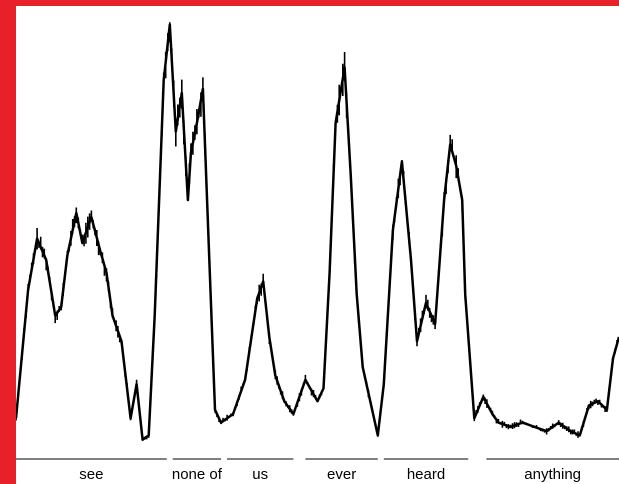  Describe the element at coordinates (426, 474) in the screenshot. I see `word-label-4: heard` at that location.